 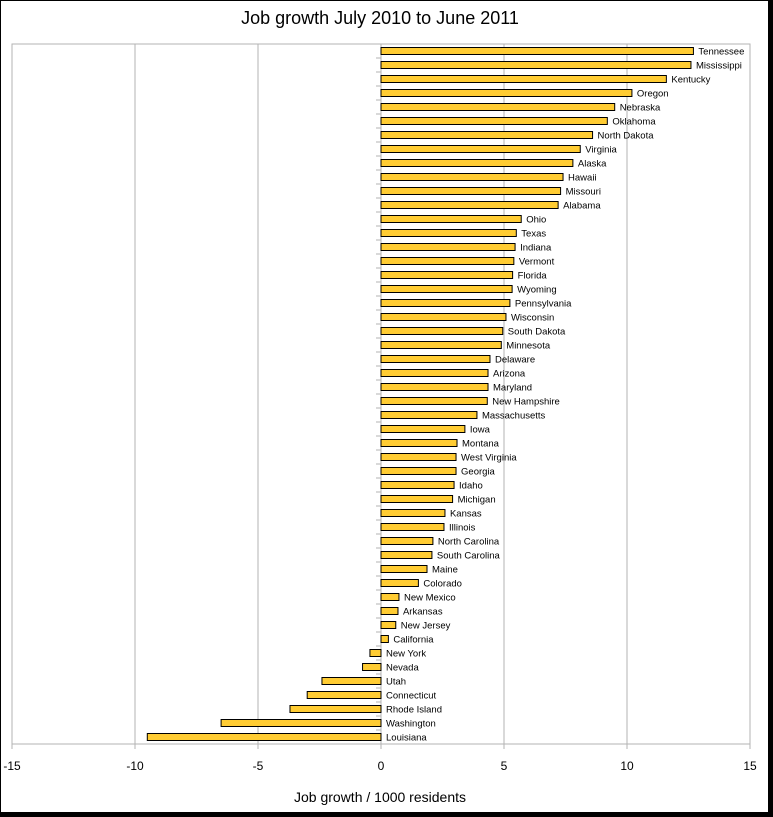 What do you see at coordinates (582, 206) in the screenshot?
I see `bar-label: Alabama` at bounding box center [582, 206].